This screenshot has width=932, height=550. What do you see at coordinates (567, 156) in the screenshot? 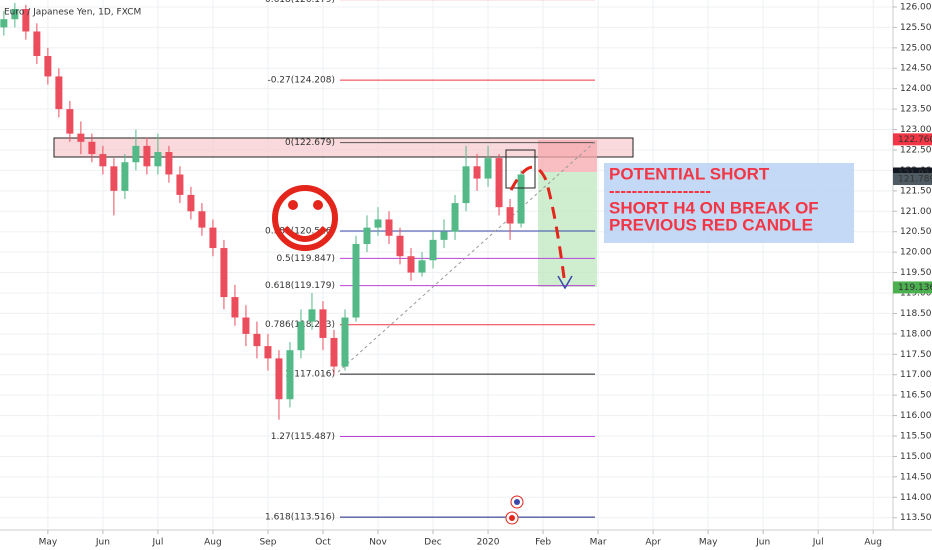
I see `stop-zone` at bounding box center [567, 156].